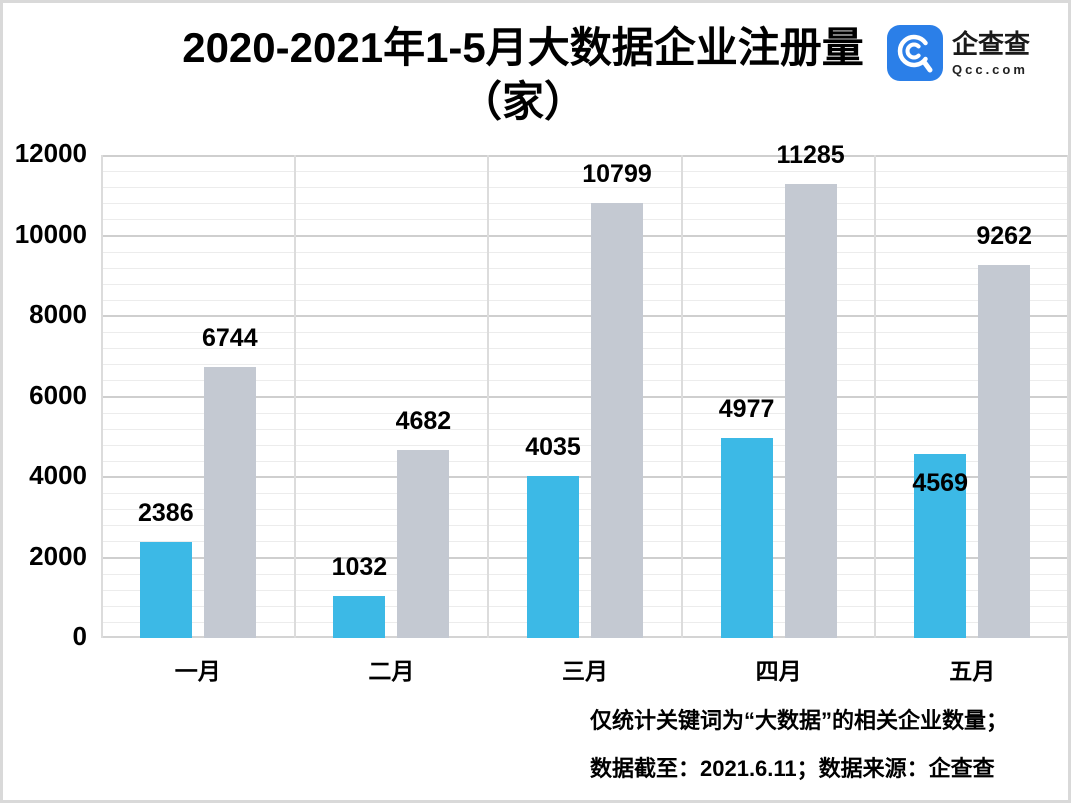  What do you see at coordinates (423, 420) in the screenshot?
I see `bar-value-label-2021-二月: 4682` at bounding box center [423, 420].